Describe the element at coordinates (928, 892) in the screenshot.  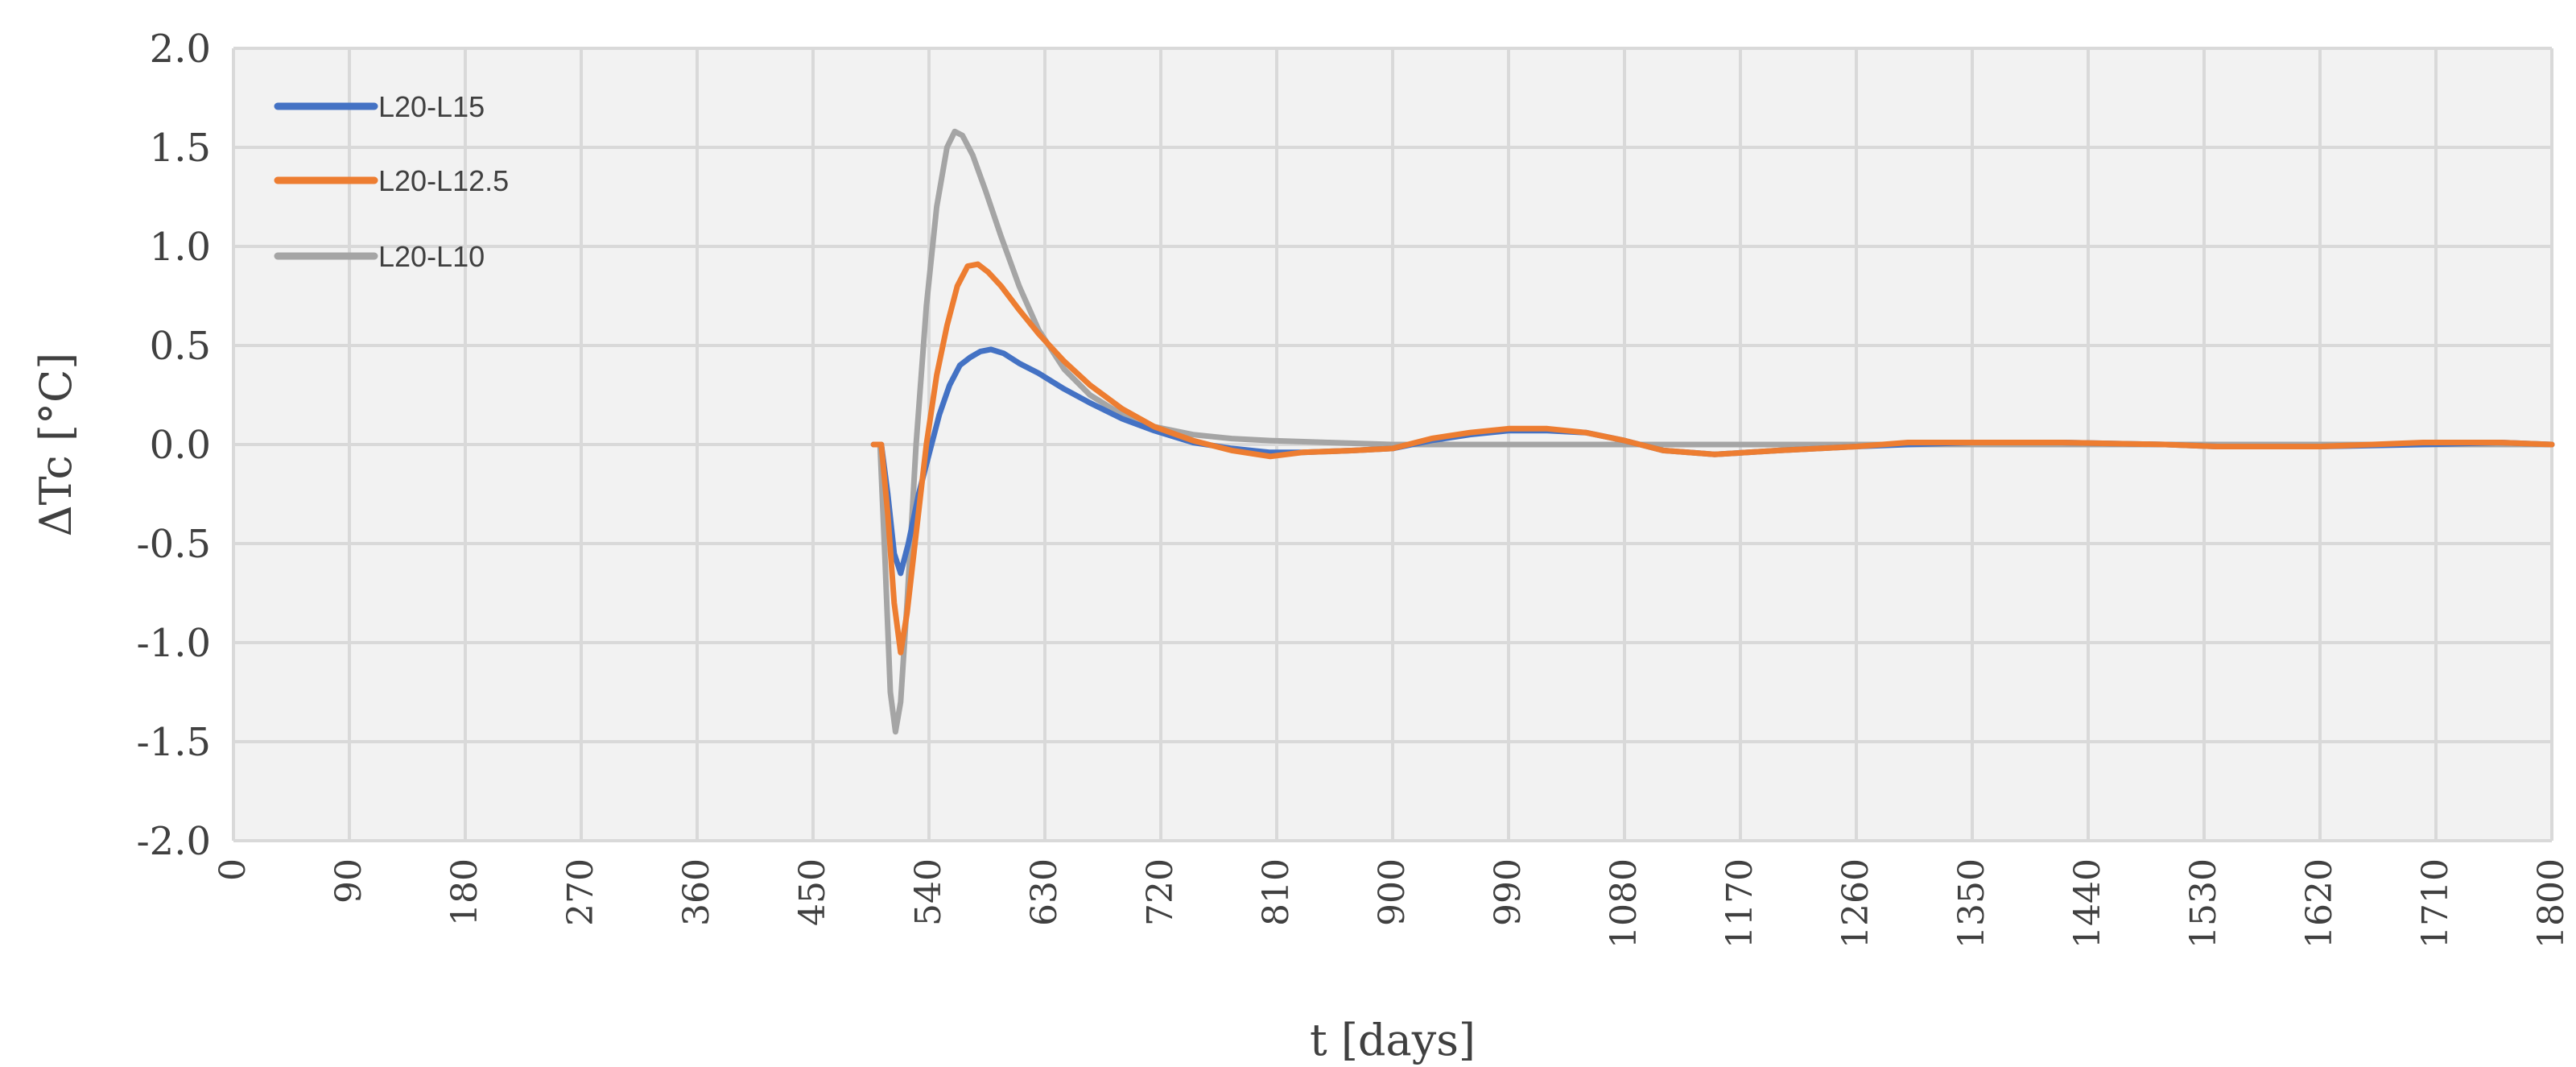
I see `x-tick-label: 540` at that location.